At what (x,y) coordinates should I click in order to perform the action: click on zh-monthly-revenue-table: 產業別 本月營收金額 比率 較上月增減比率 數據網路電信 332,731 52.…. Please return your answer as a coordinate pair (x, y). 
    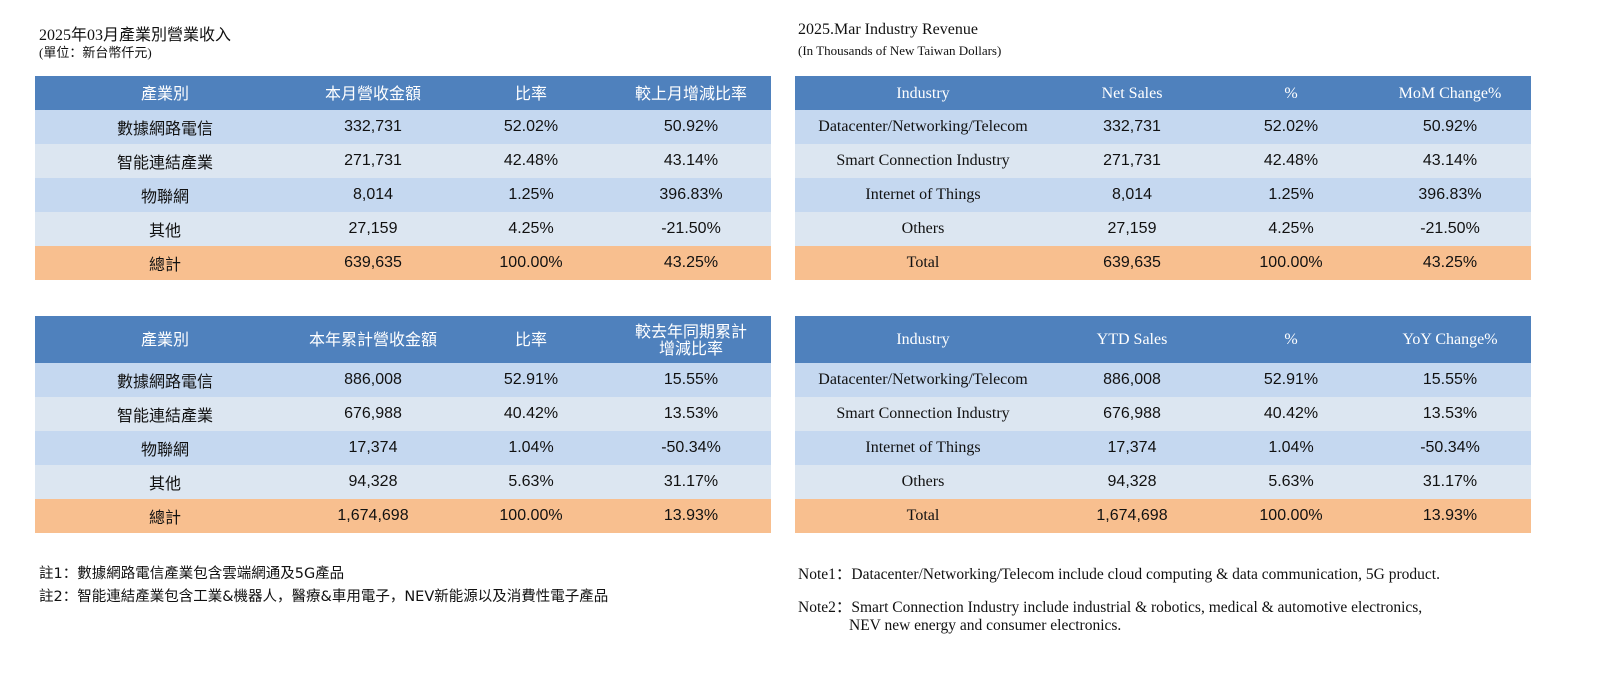
    Looking at the image, I should click on (403, 178).